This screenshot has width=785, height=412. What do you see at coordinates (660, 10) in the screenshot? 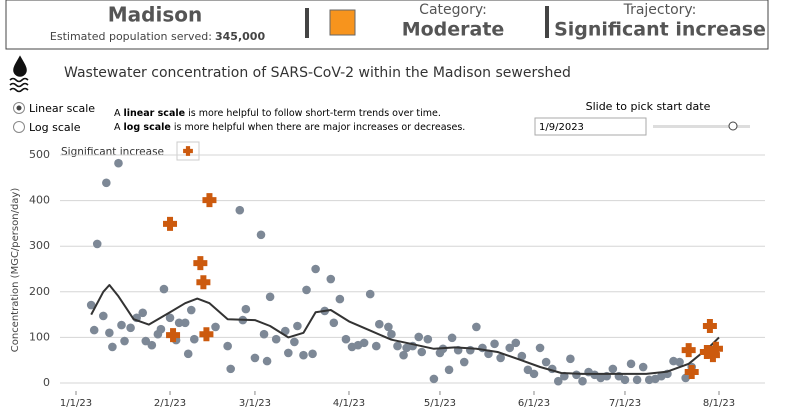
I see `trajectory-label: Trajectory:` at bounding box center [660, 10].